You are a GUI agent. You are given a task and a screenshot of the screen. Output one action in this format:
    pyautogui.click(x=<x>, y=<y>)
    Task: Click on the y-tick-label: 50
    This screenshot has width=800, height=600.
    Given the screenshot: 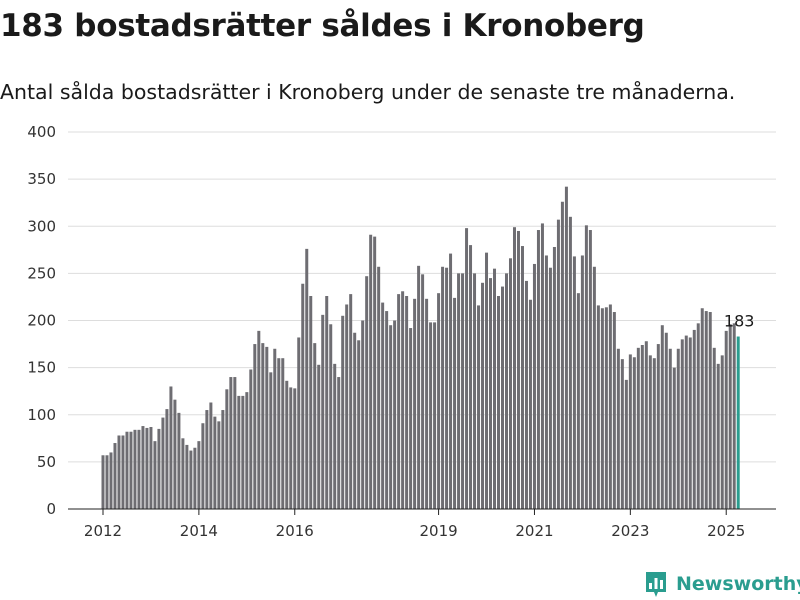 What is the action you would take?
    pyautogui.click(x=46, y=462)
    